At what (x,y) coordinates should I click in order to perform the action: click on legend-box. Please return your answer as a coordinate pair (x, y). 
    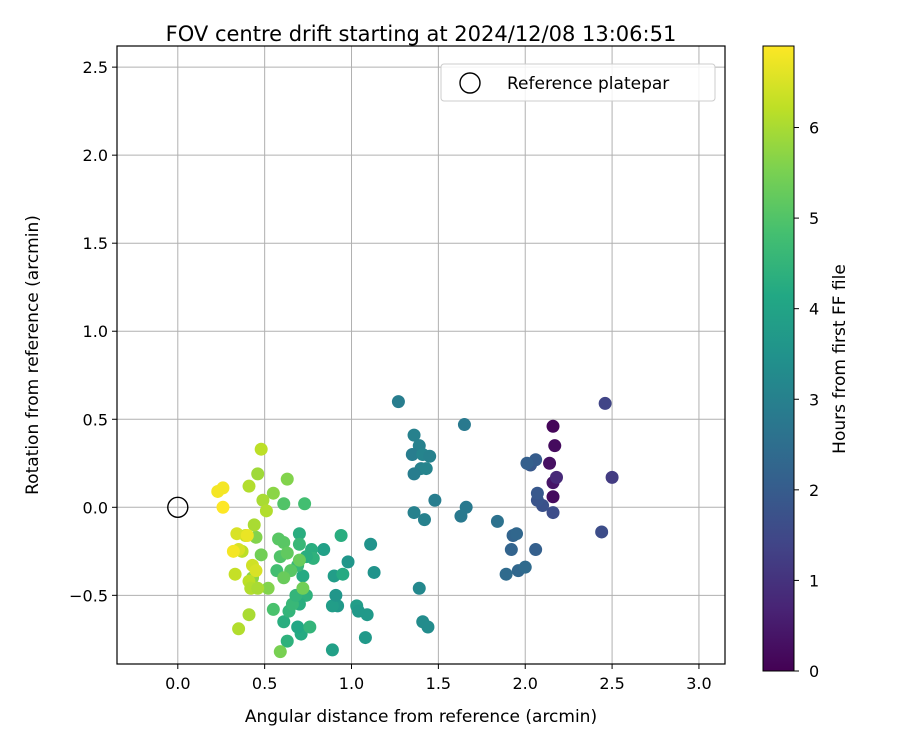
    Looking at the image, I should click on (578, 82).